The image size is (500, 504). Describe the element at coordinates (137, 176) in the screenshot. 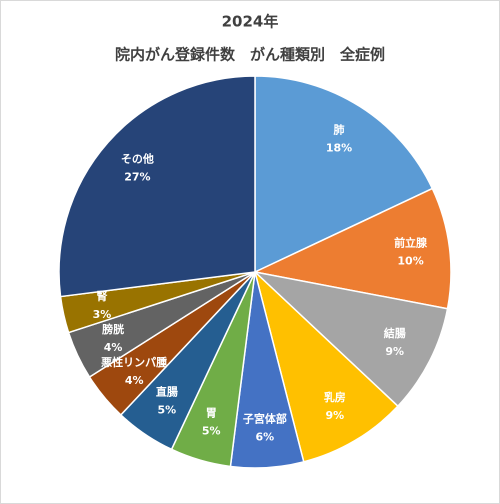

I see `slice-value-label: 27%` at that location.